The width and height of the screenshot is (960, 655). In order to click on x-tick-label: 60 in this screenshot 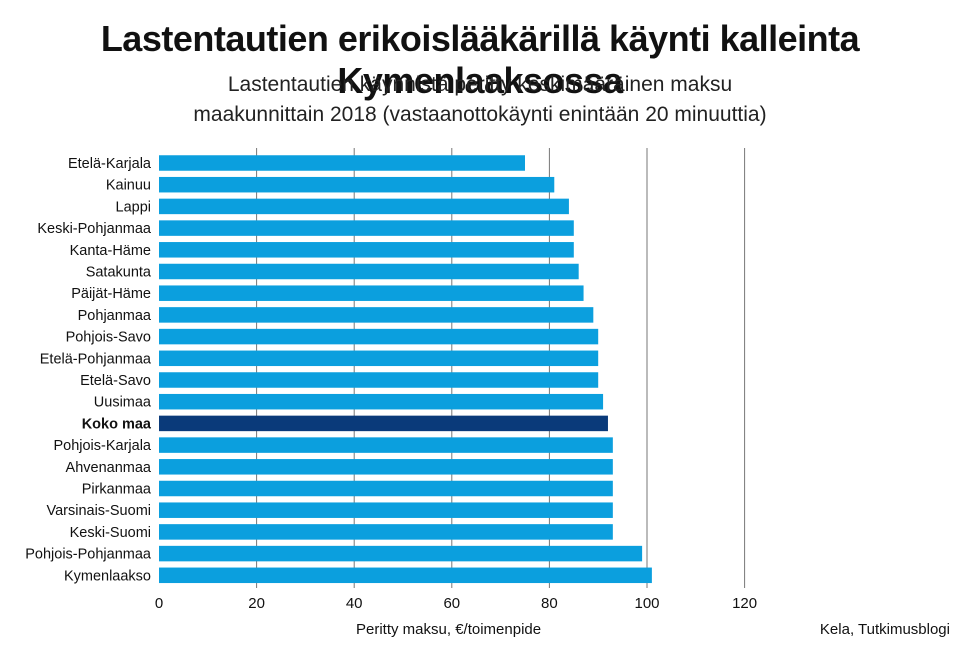, I will do `click(451, 603)`.